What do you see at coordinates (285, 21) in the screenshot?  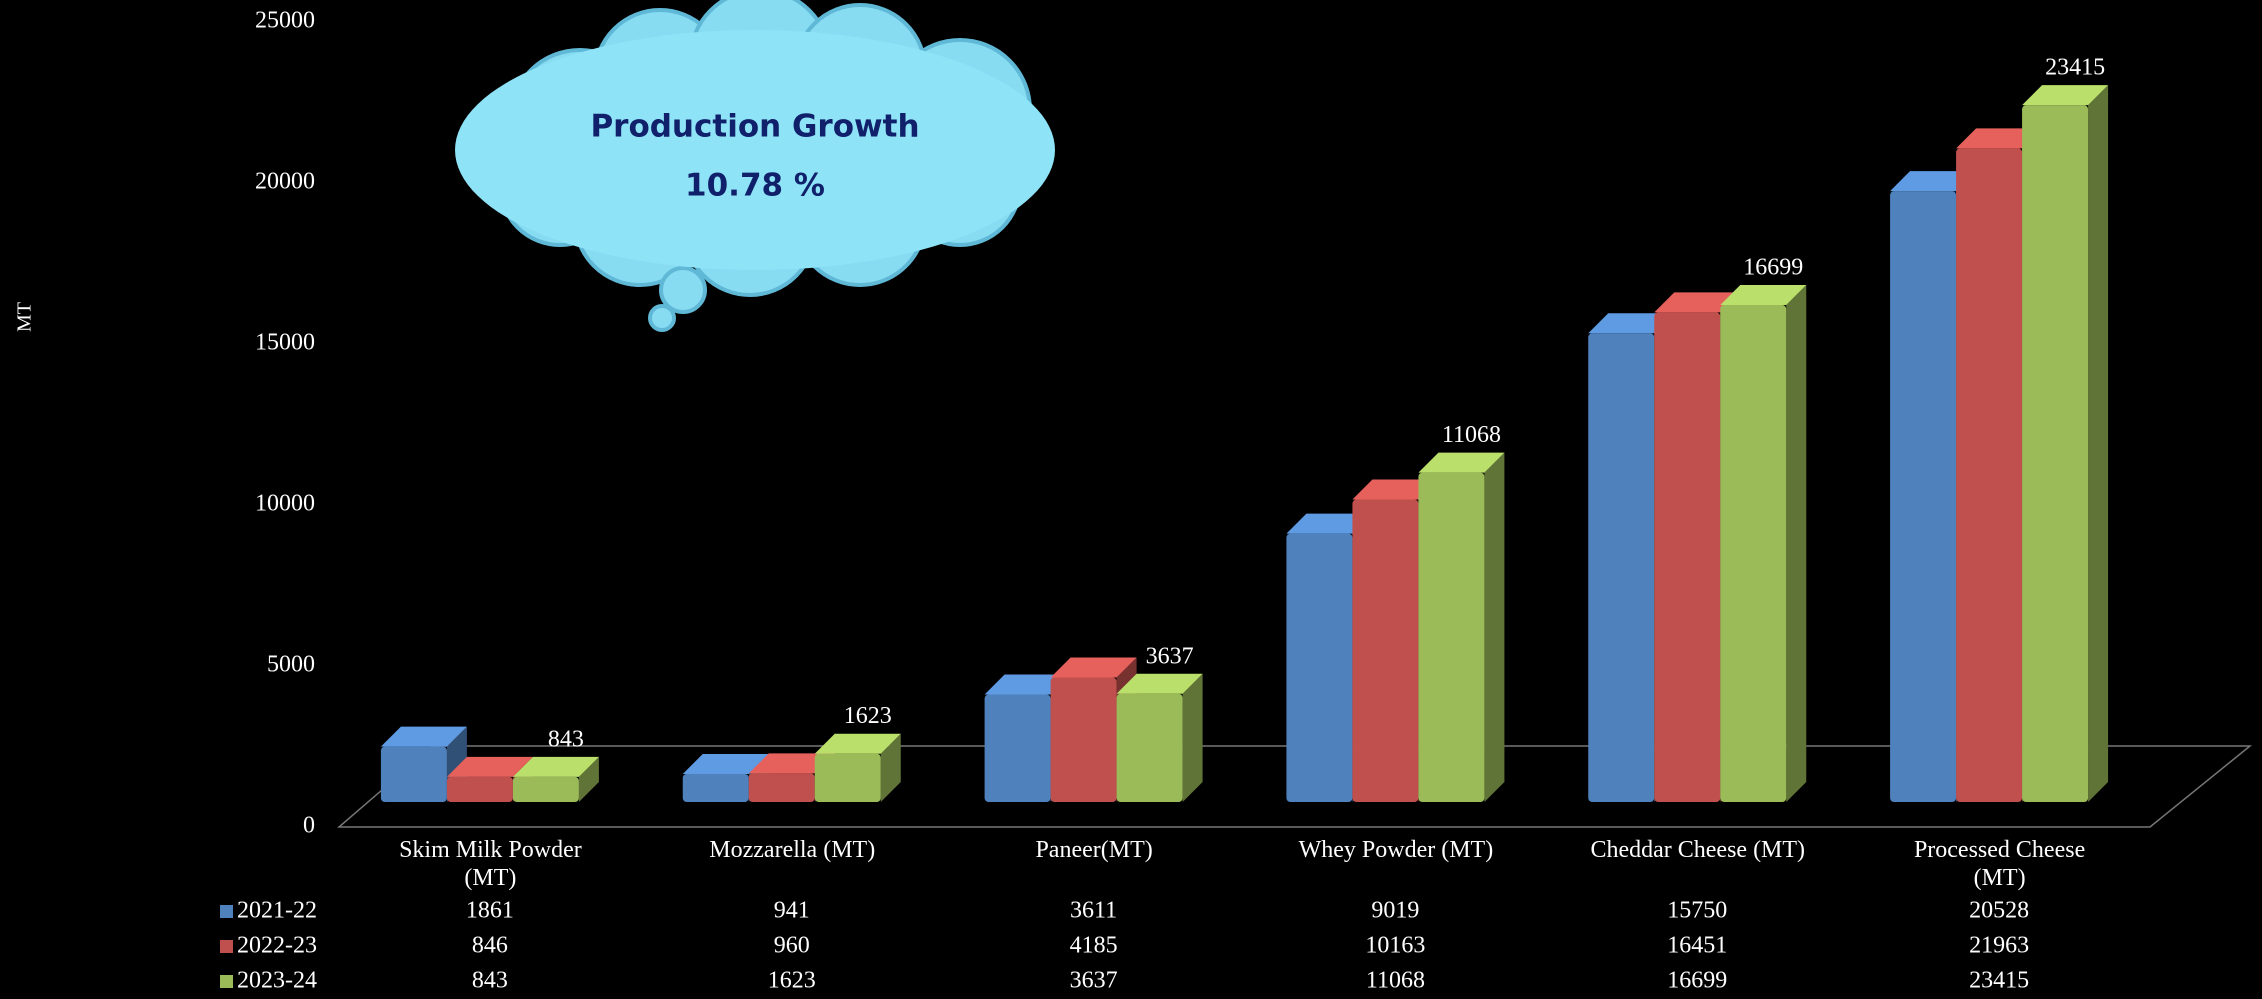 I see `y-tick-label: 25000` at bounding box center [285, 21].